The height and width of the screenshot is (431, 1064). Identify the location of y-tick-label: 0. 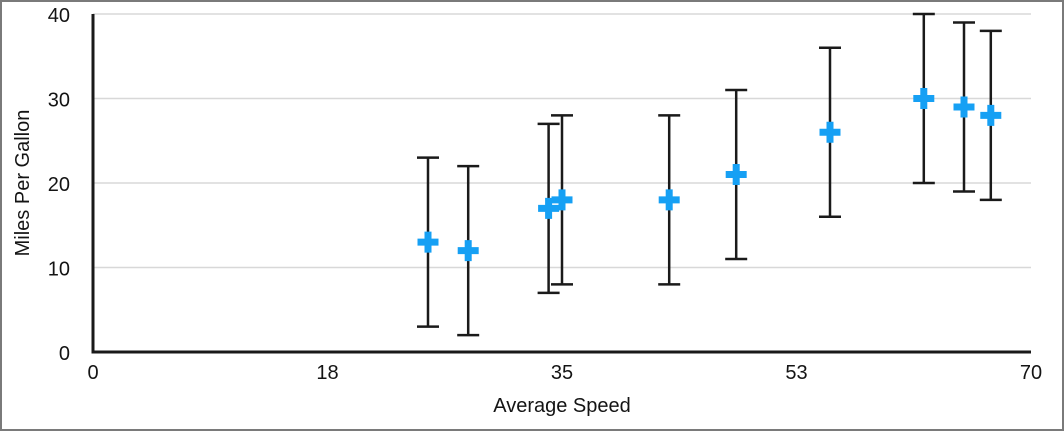
(64, 354).